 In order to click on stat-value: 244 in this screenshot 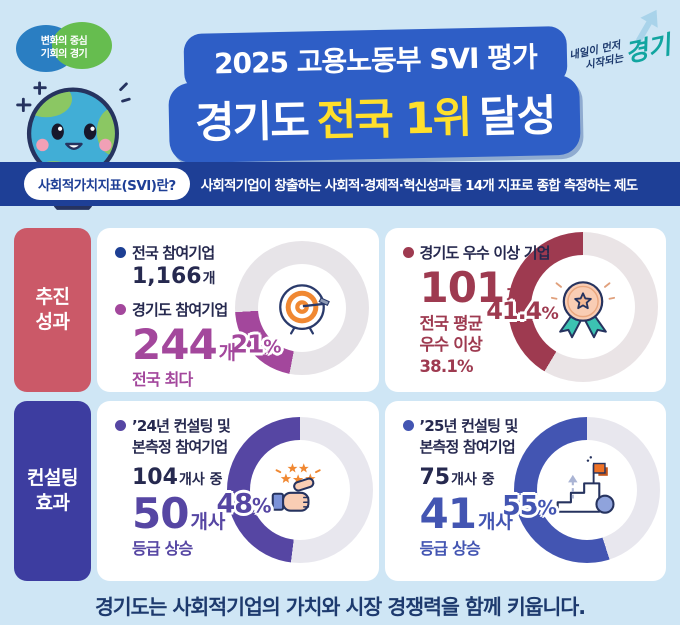, I will do `click(175, 345)`.